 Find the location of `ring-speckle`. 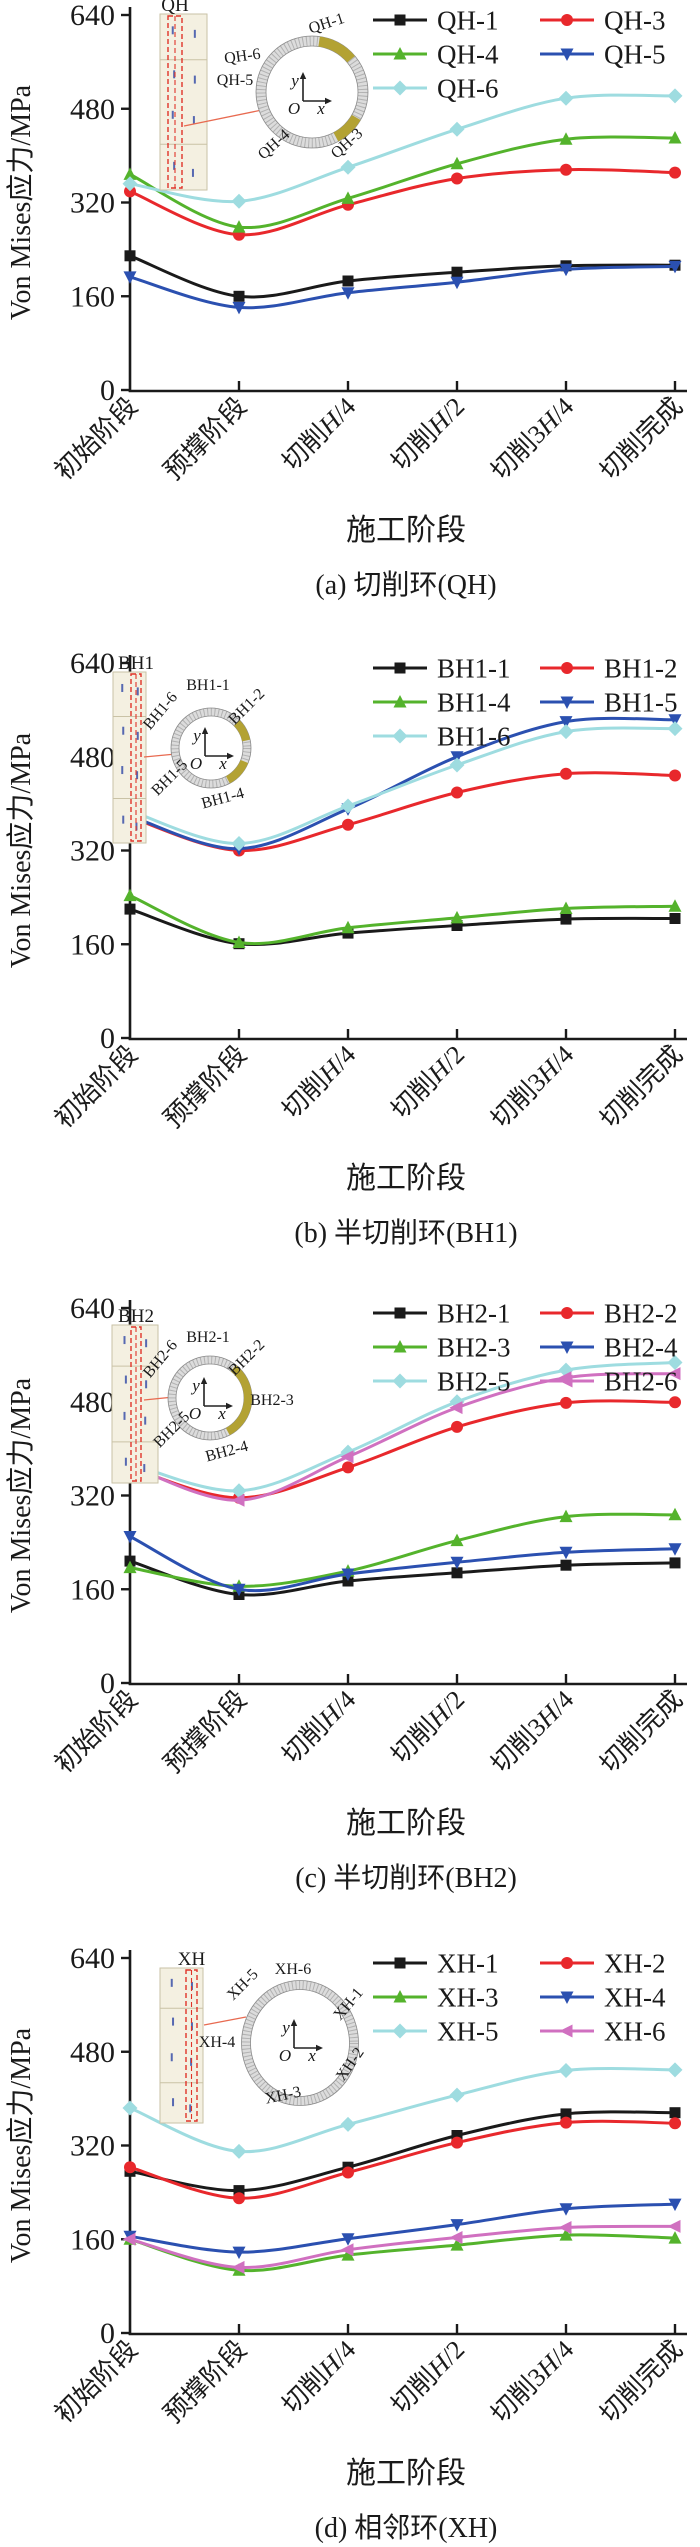

ring-speckle is located at coordinates (211, 748).